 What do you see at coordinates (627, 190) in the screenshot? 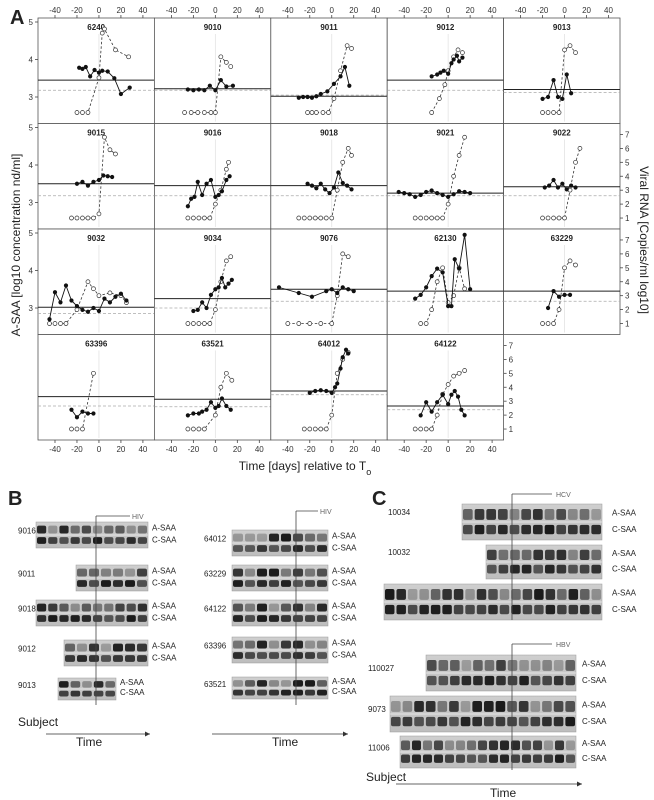
I see `y-tick-label-right: 3` at bounding box center [627, 190].